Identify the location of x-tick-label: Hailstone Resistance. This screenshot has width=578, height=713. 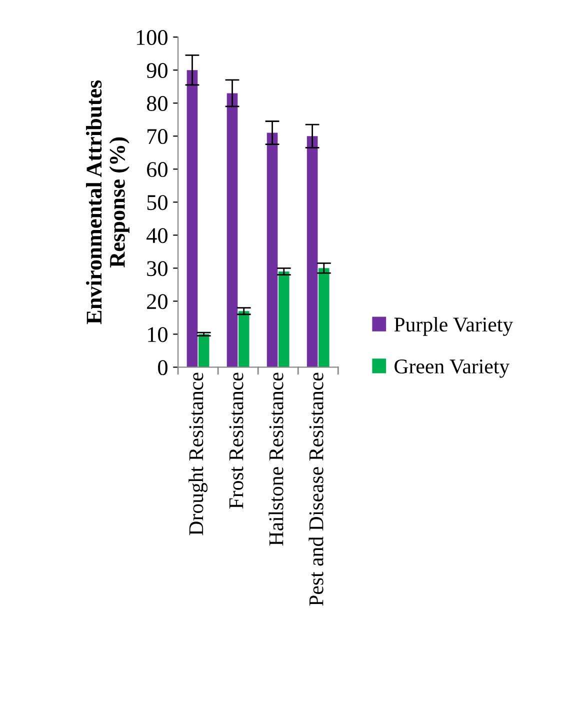
(276, 459).